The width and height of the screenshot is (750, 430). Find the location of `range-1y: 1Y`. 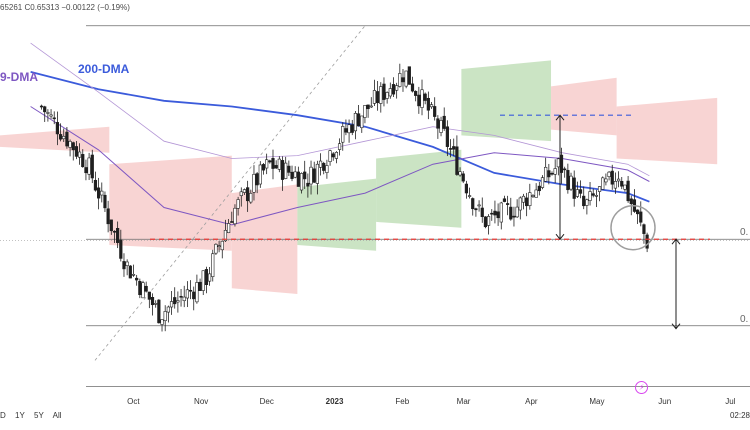

range-1y: 1Y is located at coordinates (20, 415).